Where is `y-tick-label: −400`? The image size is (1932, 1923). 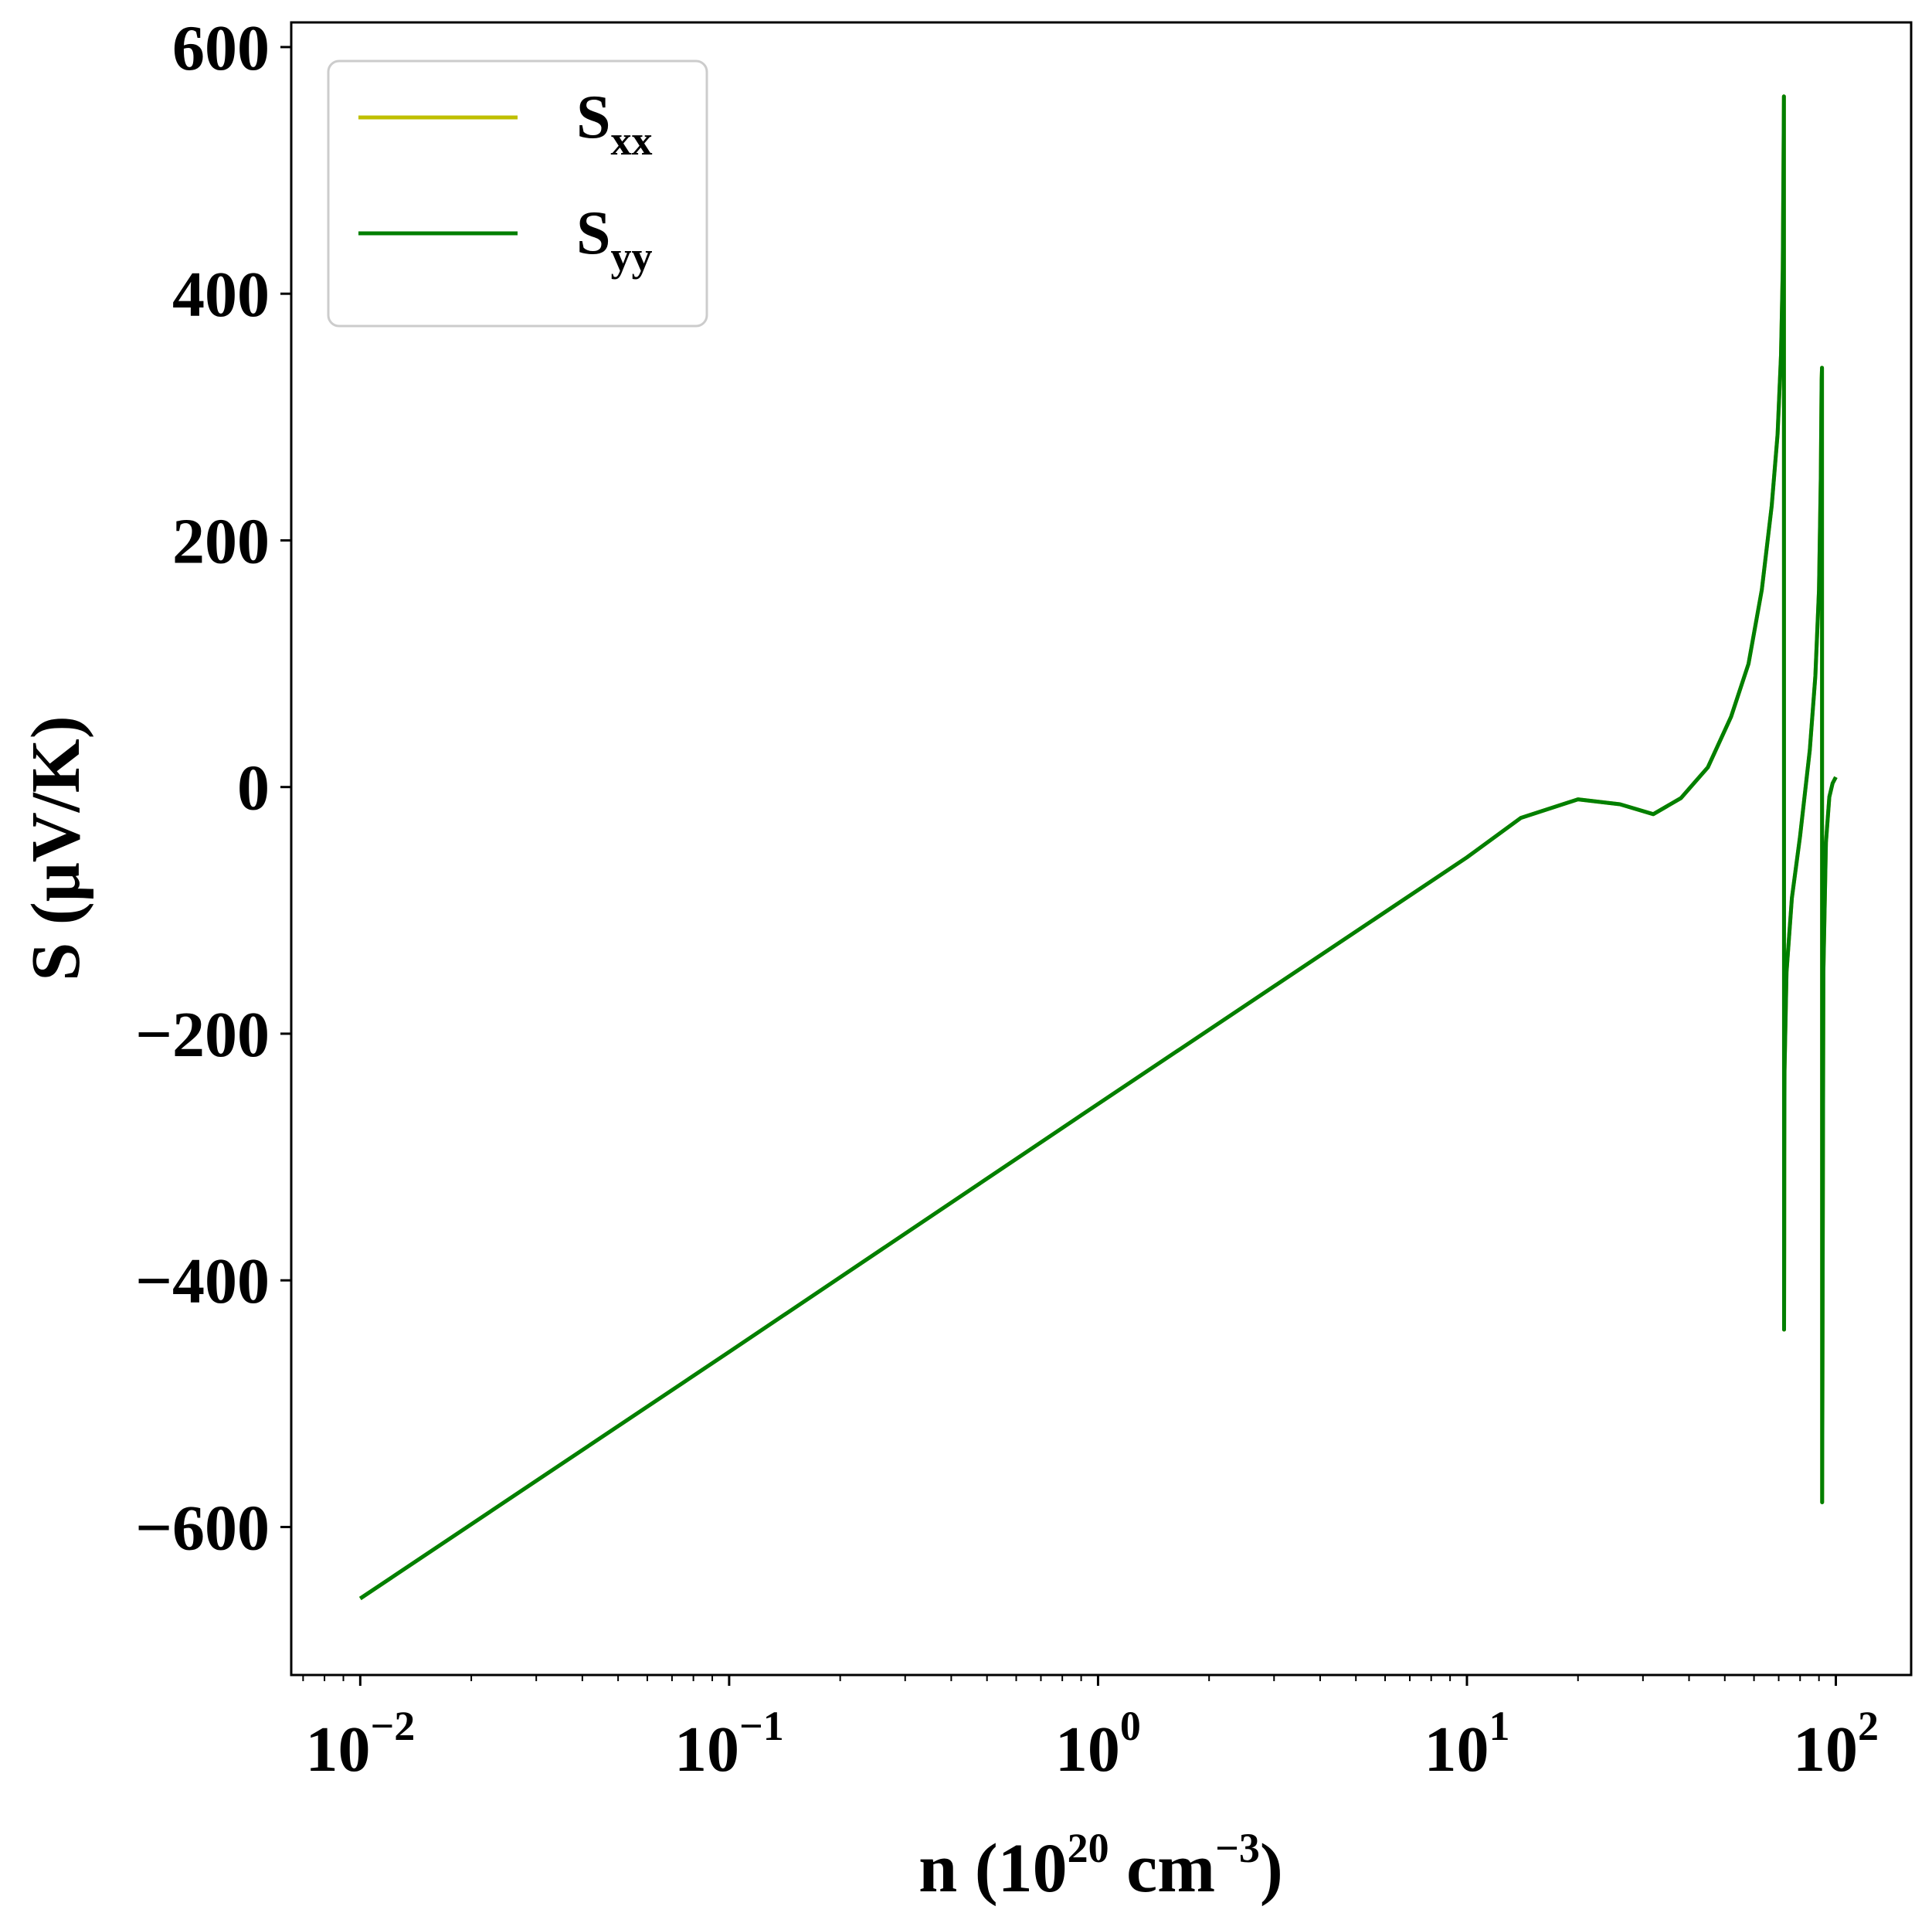 y-tick-label: −400 is located at coordinates (203, 1281).